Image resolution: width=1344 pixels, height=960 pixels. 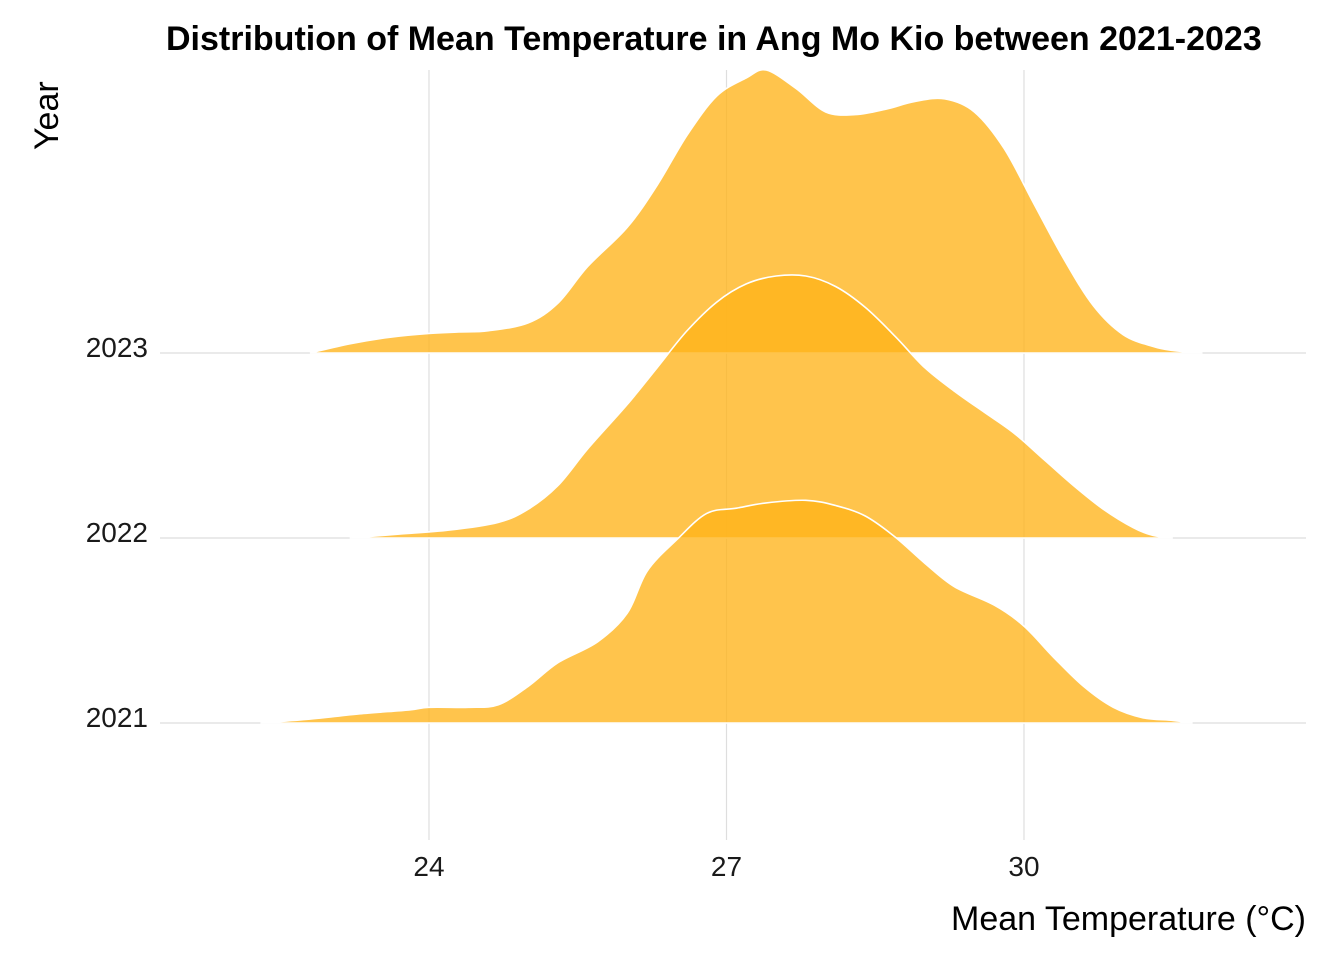 I want to click on x-axis-title: Mean Temperature (°C), so click(x=1128, y=919).